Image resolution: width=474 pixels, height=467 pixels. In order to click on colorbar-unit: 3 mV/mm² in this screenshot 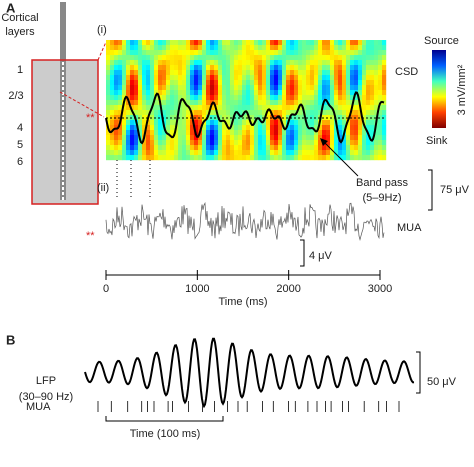, I will do `click(462, 89)`.